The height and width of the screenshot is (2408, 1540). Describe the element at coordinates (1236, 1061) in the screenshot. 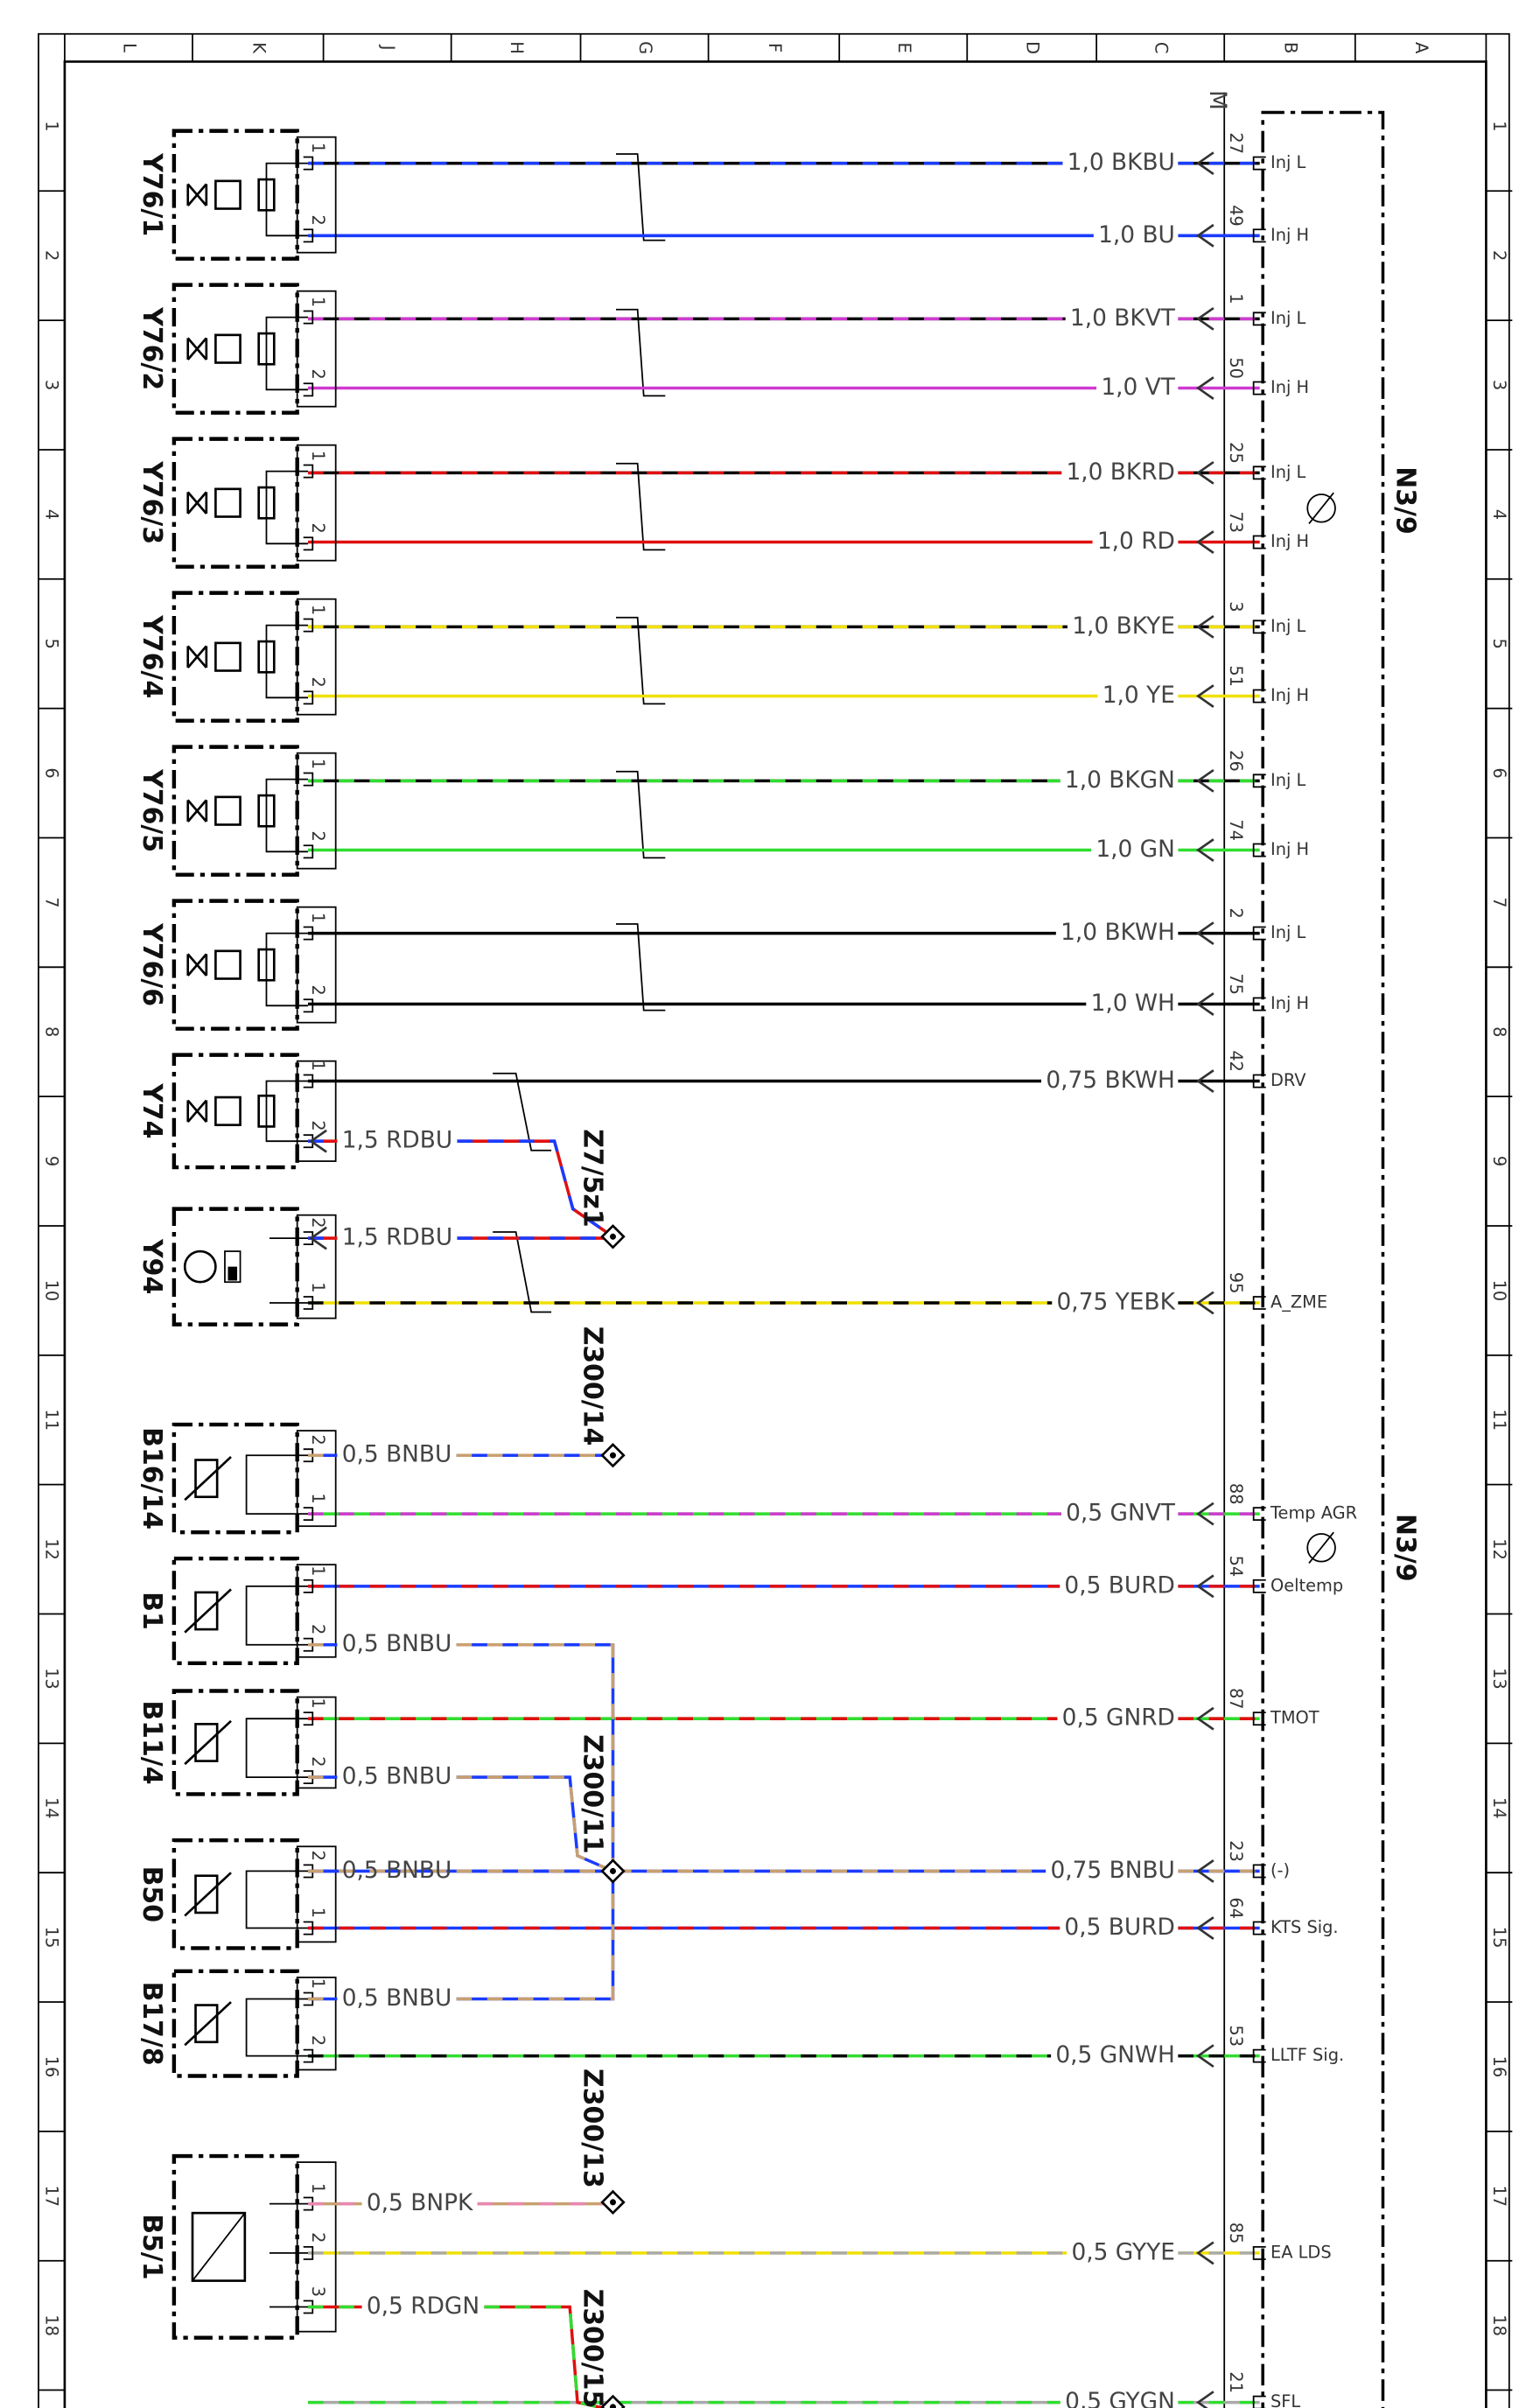

I see `pin-number: 42` at that location.